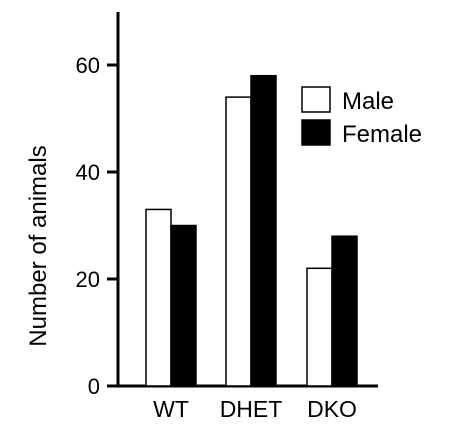 Image resolution: width=473 pixels, height=430 pixels. What do you see at coordinates (361, 117) in the screenshot?
I see `legend: Male Female` at bounding box center [361, 117].